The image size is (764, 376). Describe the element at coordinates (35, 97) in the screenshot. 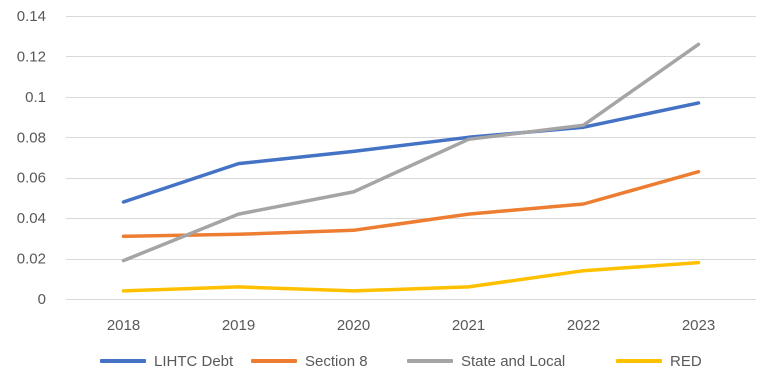

I see `y-tick-label: 0.1` at that location.